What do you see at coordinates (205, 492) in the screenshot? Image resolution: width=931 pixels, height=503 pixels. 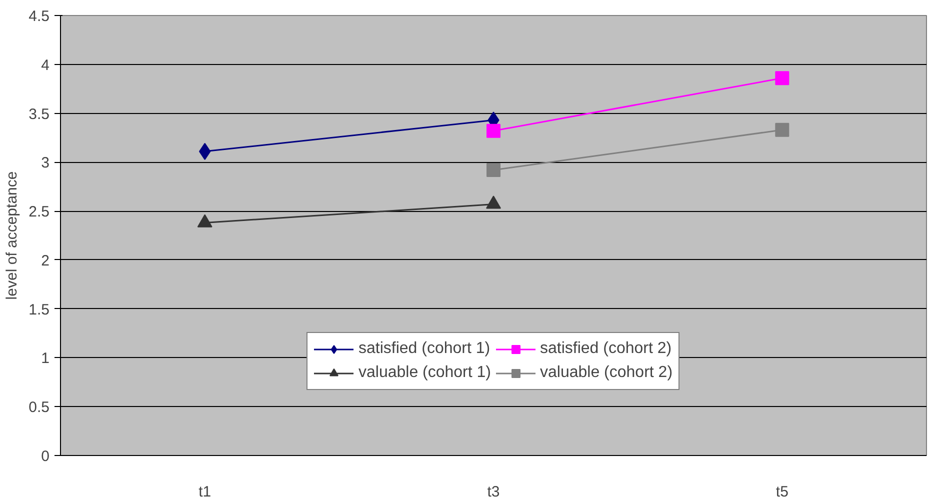 I see `x-tick-label: t1` at bounding box center [205, 492].